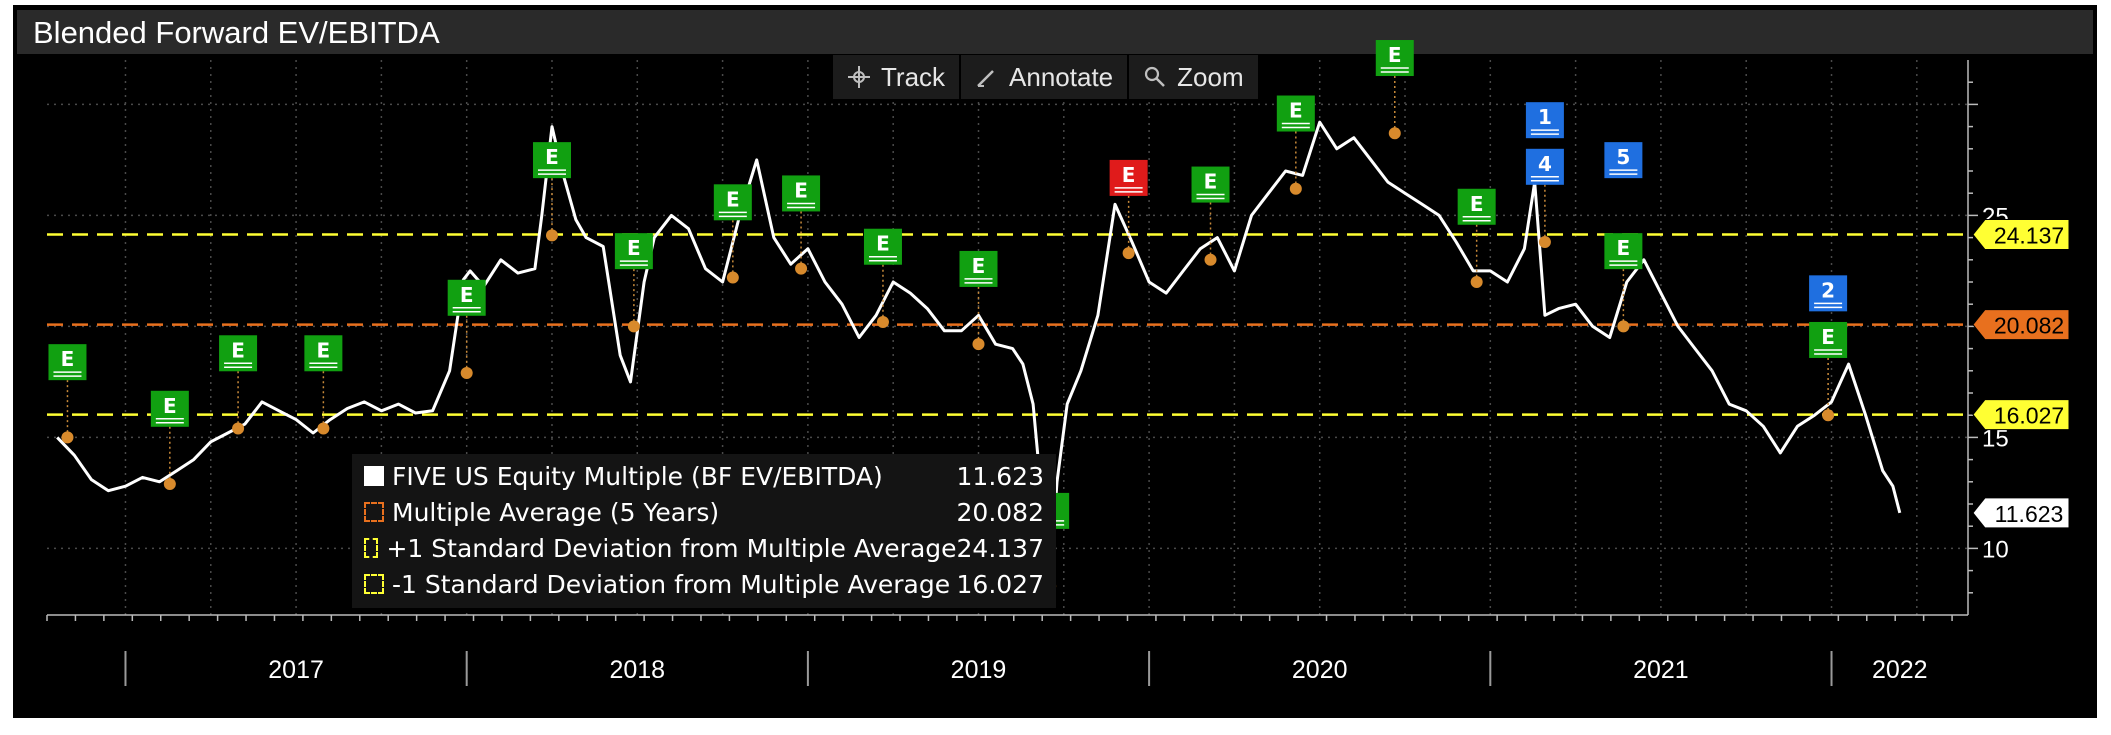 The height and width of the screenshot is (735, 2111). What do you see at coordinates (556, 512) in the screenshot?
I see `legend-label: Multiple Average (5 Years)` at bounding box center [556, 512].